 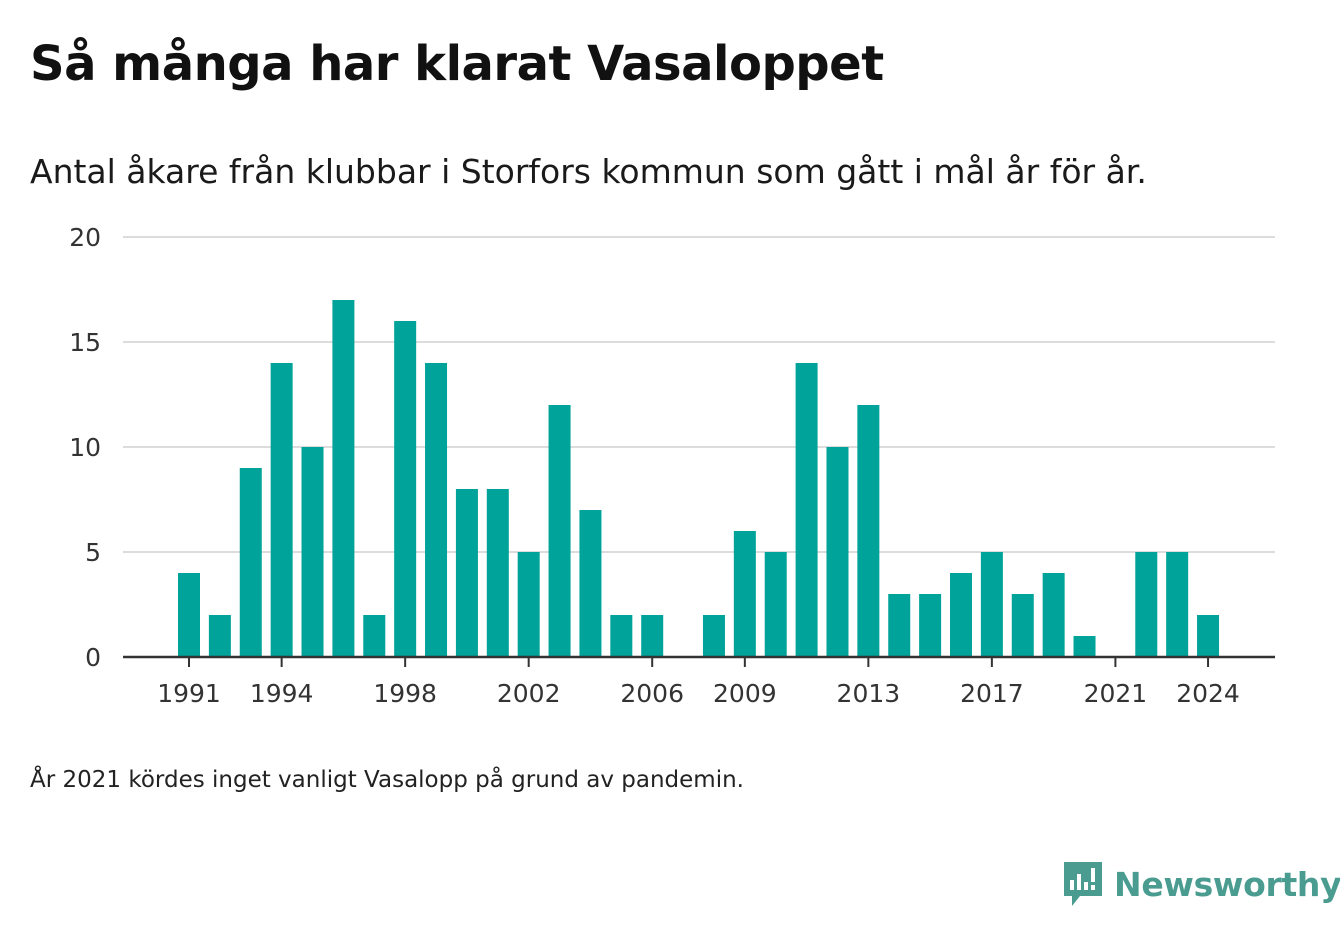 I want to click on bar-2008, so click(x=713, y=636).